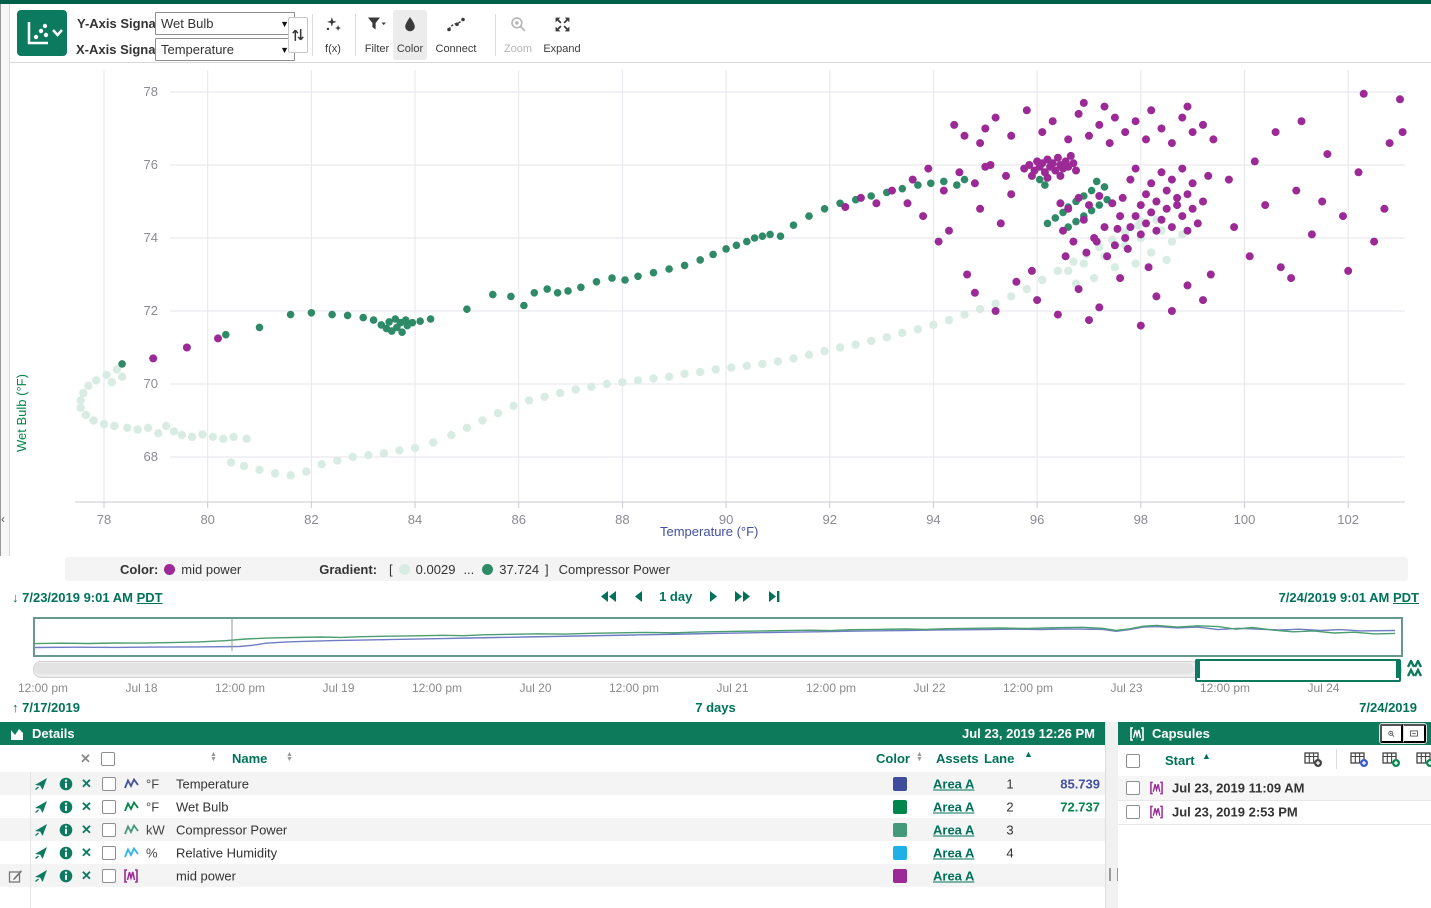 The height and width of the screenshot is (908, 1431). What do you see at coordinates (1198, 668) in the screenshot?
I see `selection-left-handle` at bounding box center [1198, 668].